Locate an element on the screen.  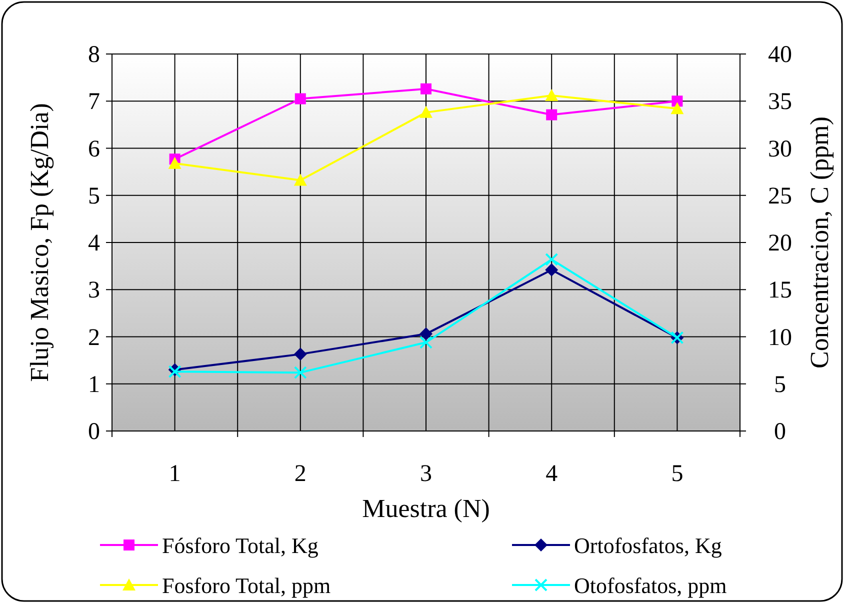
y-tick-label: 6 is located at coordinates (94, 149).